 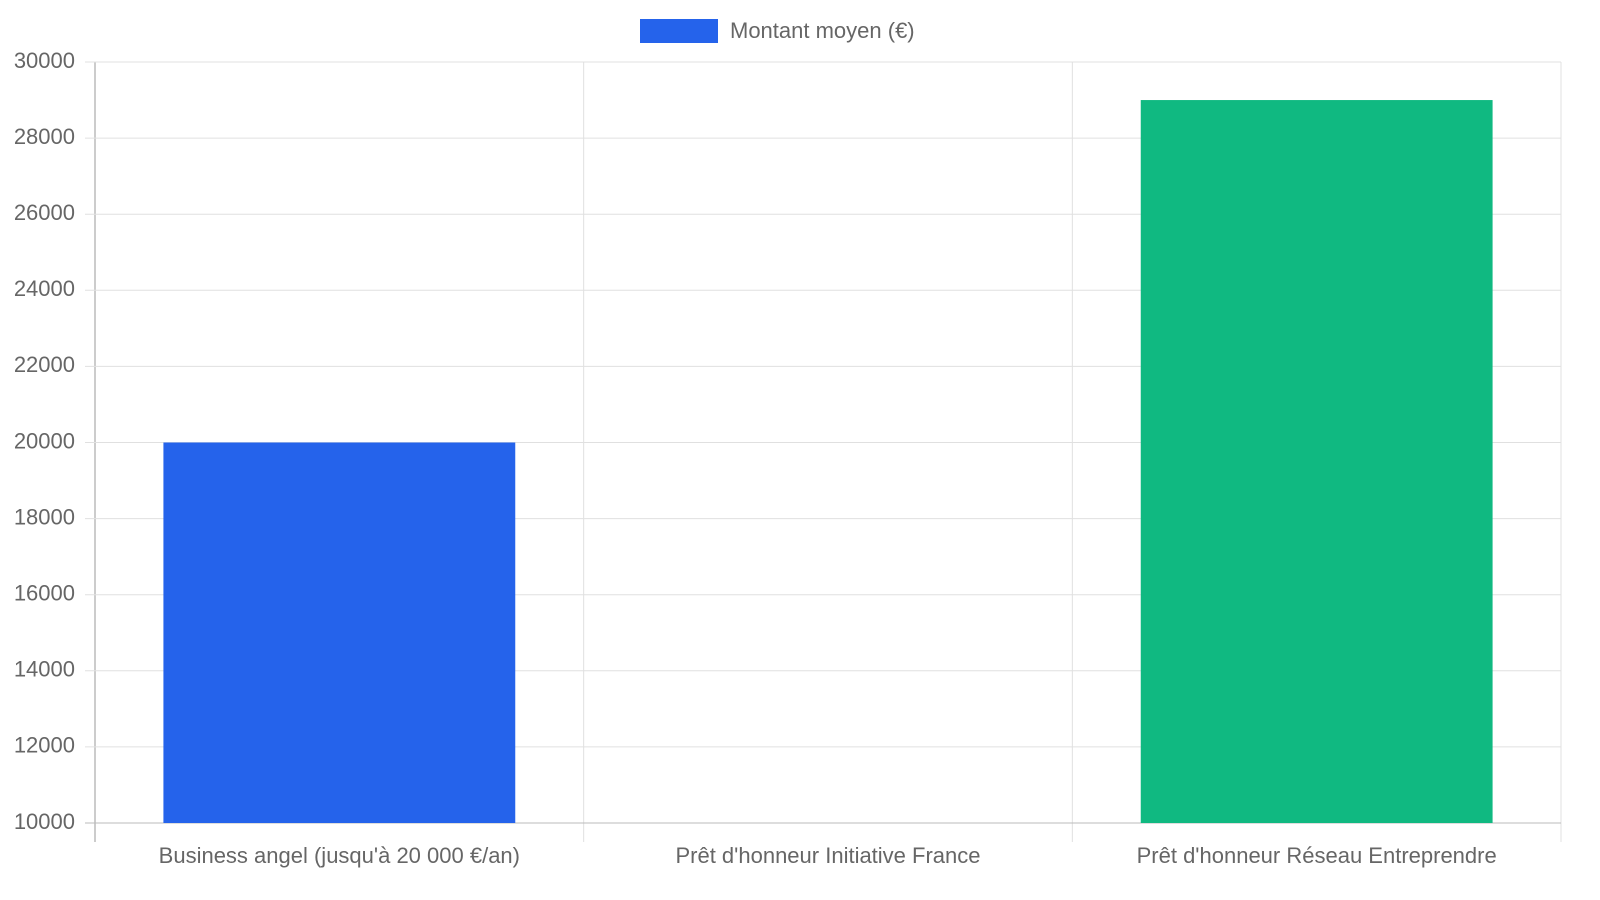 I want to click on y-tick-label: 16000, so click(x=44, y=593).